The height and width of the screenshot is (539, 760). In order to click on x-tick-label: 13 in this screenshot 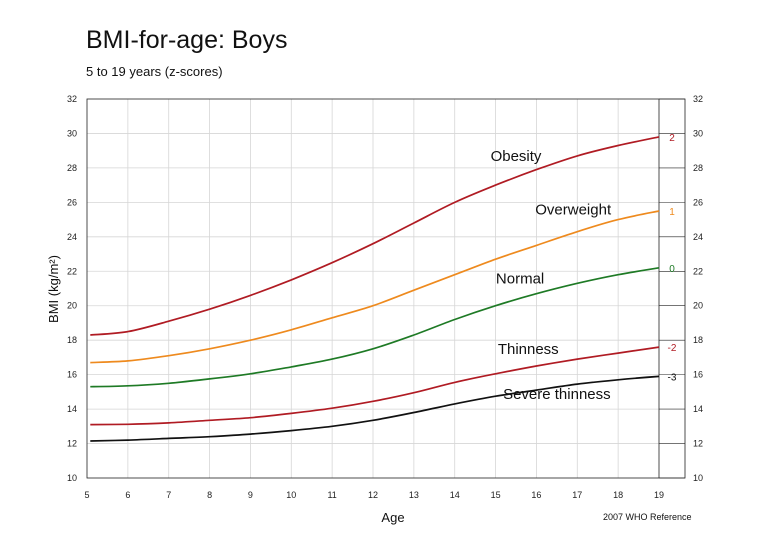, I will do `click(414, 495)`.